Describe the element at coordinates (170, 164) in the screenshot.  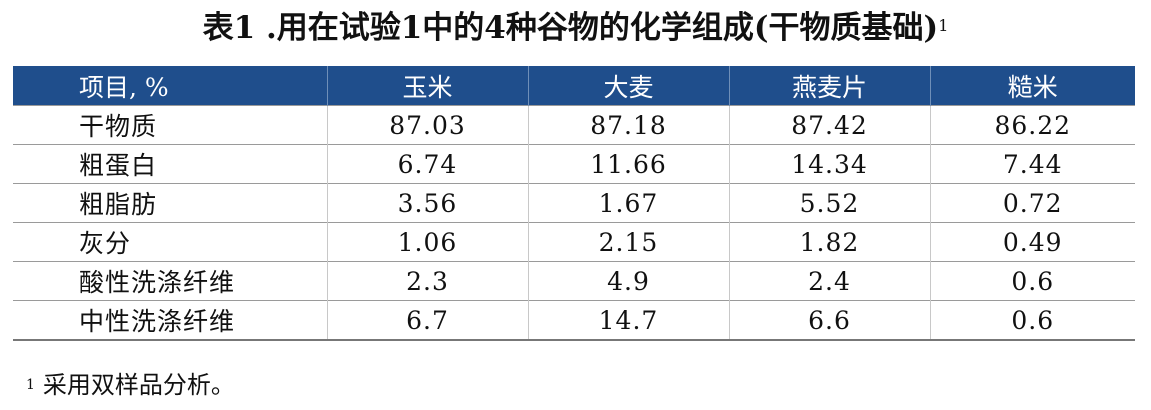
I see `row-label: 粗蛋白` at that location.